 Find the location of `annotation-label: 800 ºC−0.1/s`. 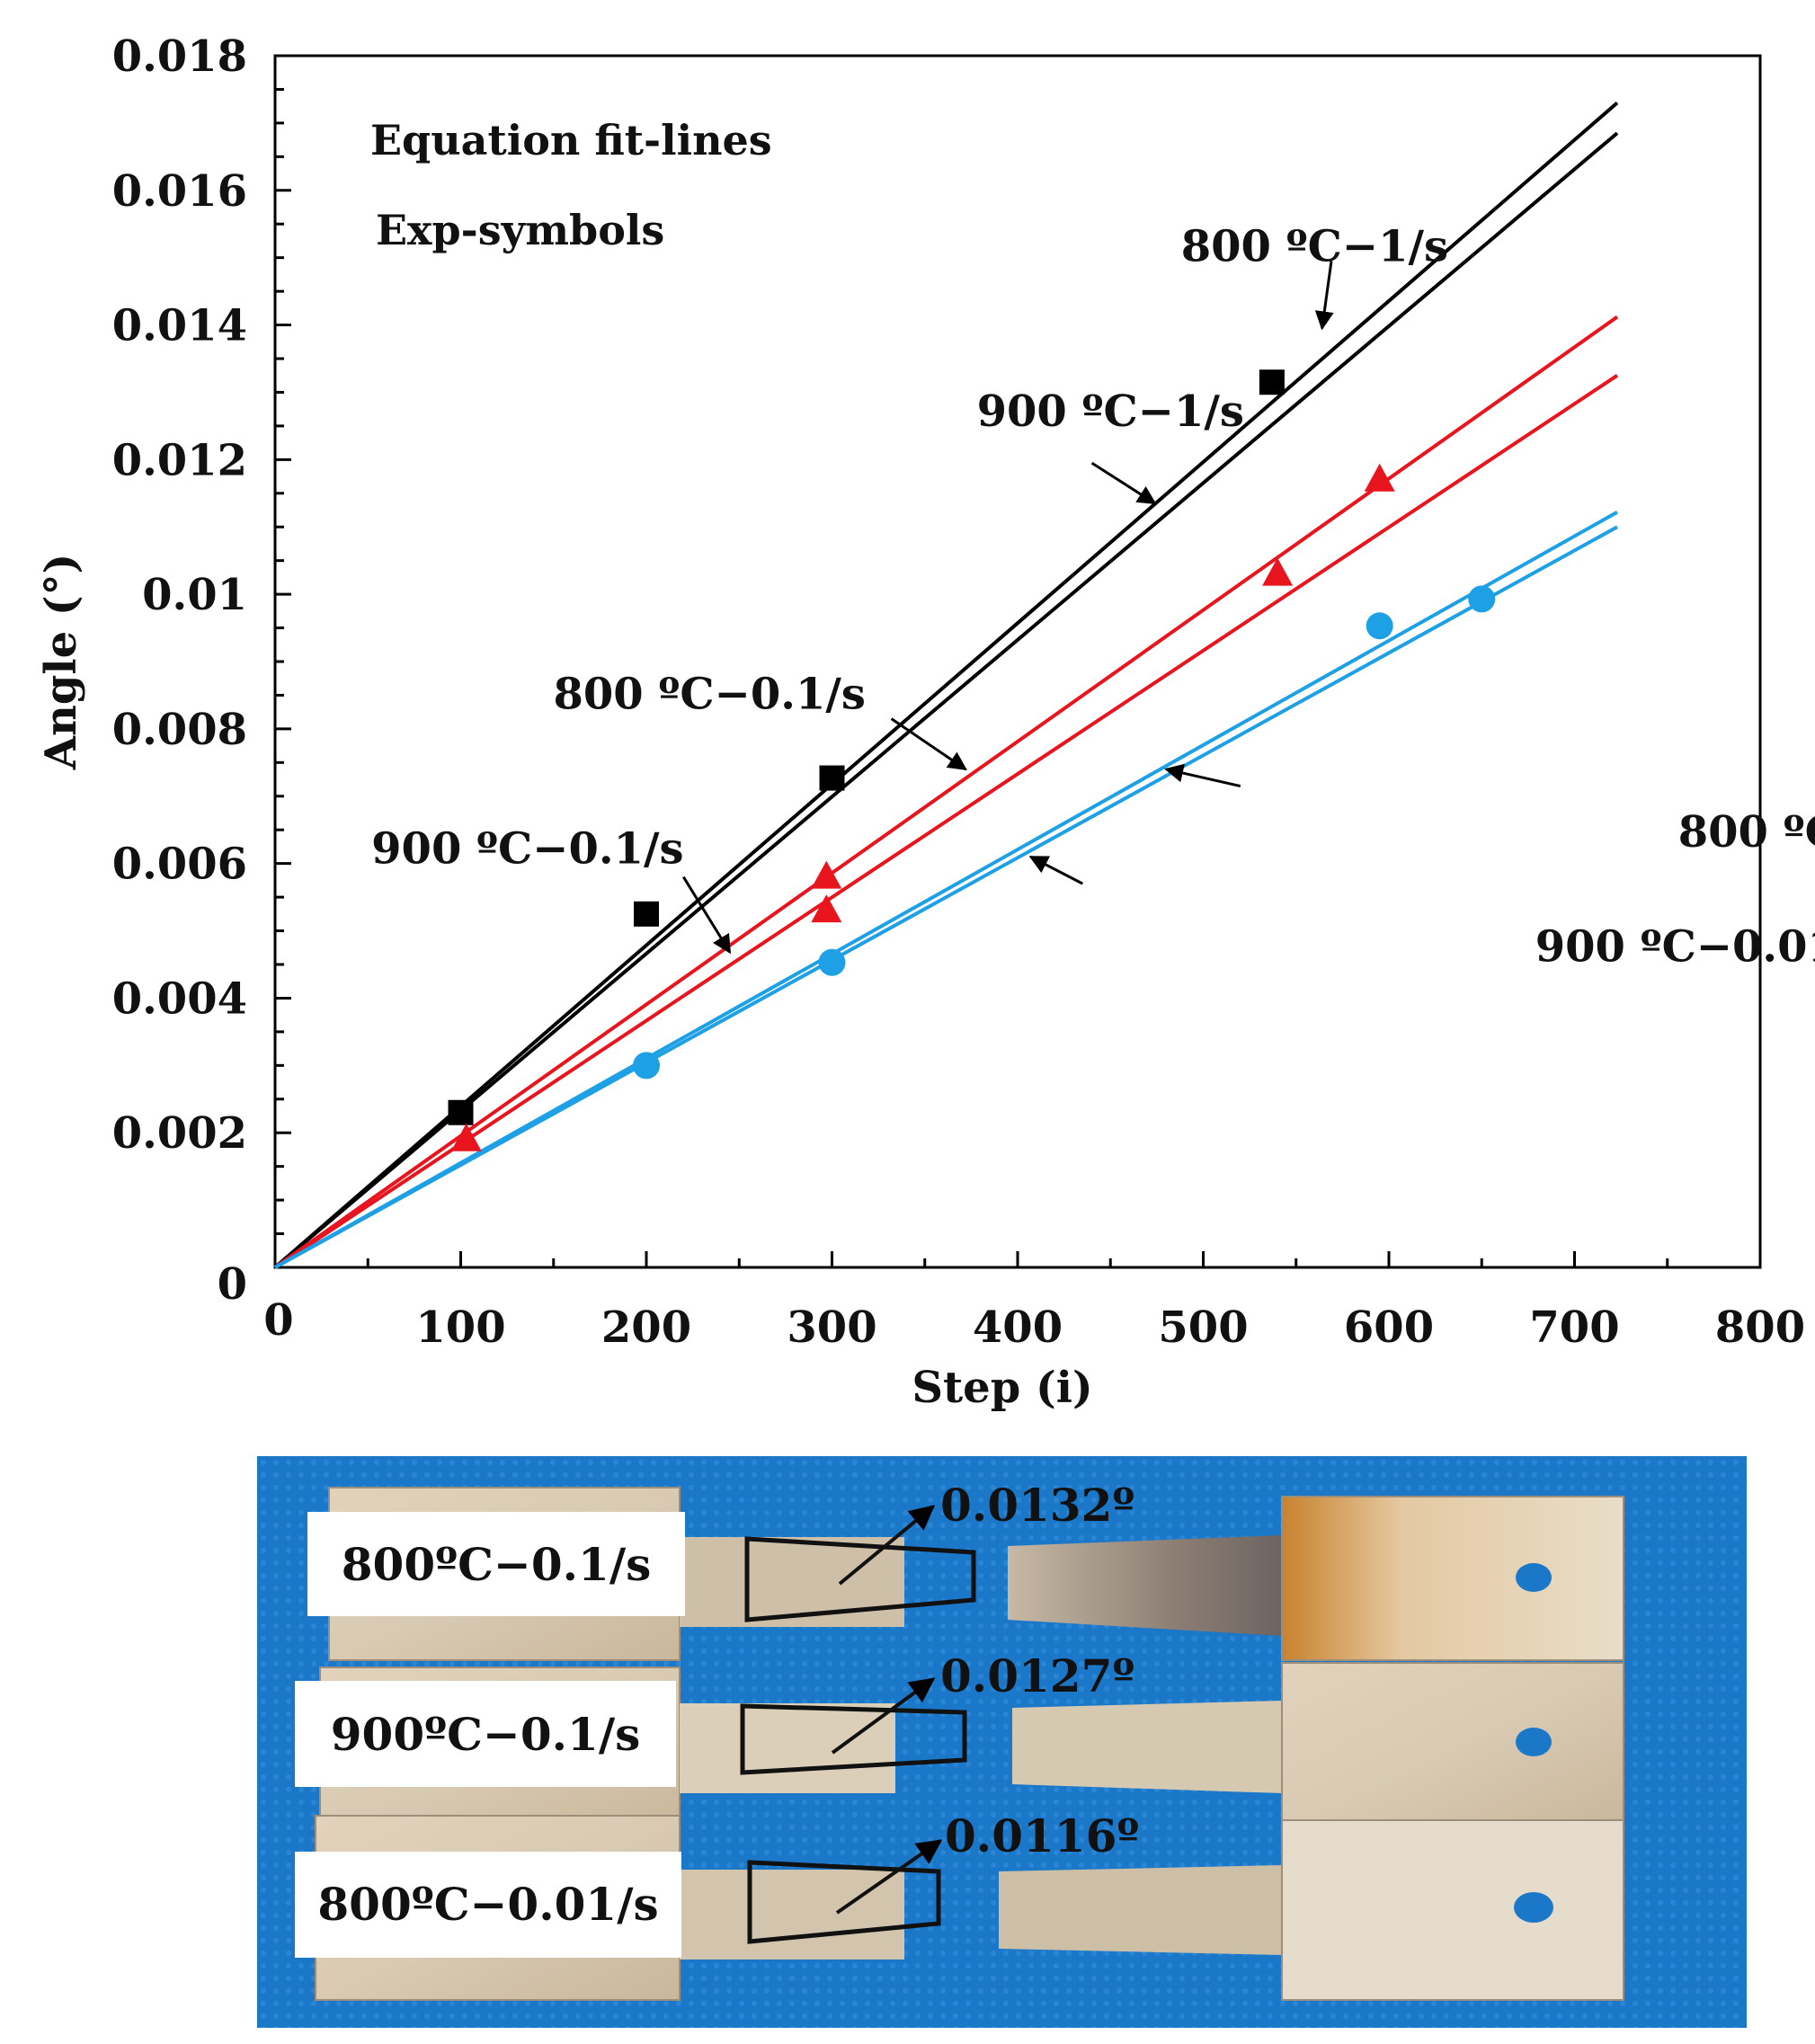

annotation-label: 800 ºC−0.1/s is located at coordinates (710, 694).